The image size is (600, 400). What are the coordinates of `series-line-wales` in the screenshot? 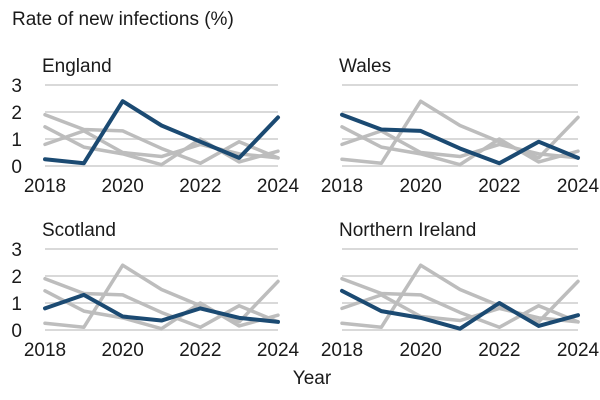 It's located at (460, 139).